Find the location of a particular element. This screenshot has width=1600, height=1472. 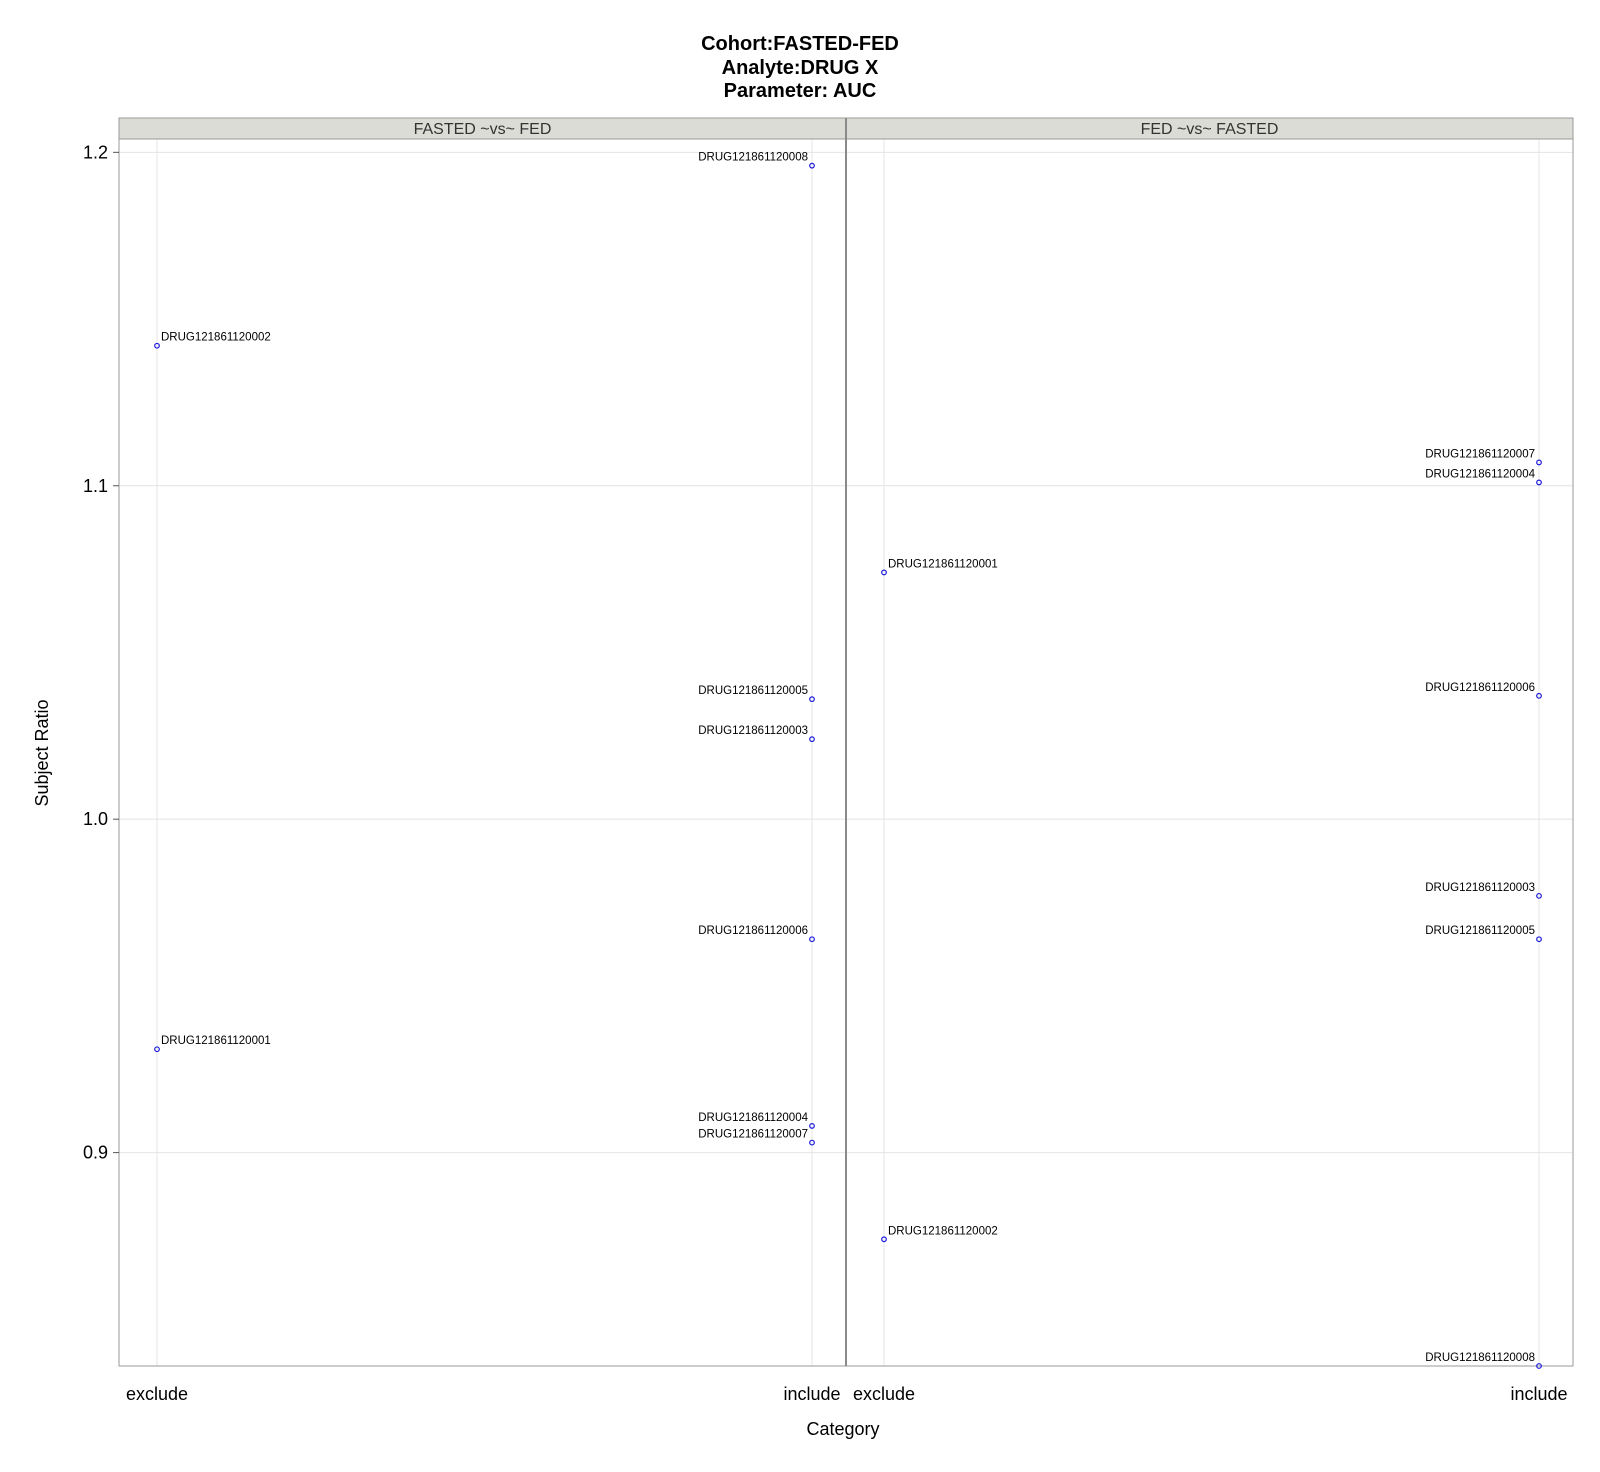

y-tick-label: 1.0 is located at coordinates (95, 819).